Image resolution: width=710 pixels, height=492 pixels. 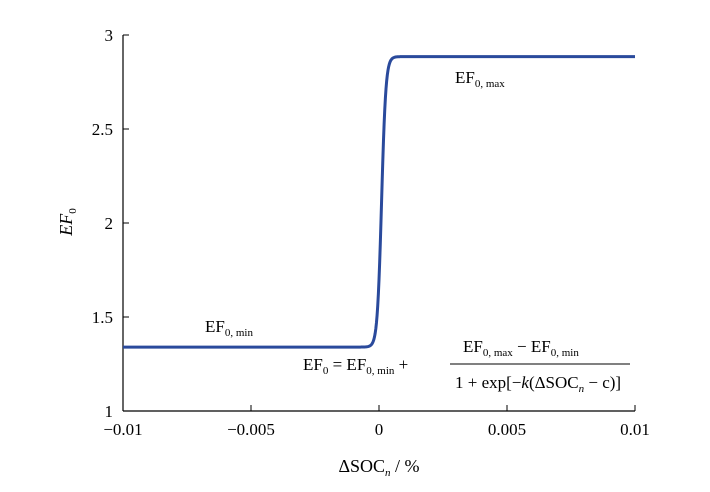 What do you see at coordinates (67, 222) in the screenshot?
I see `y-axis-label: EF0` at bounding box center [67, 222].